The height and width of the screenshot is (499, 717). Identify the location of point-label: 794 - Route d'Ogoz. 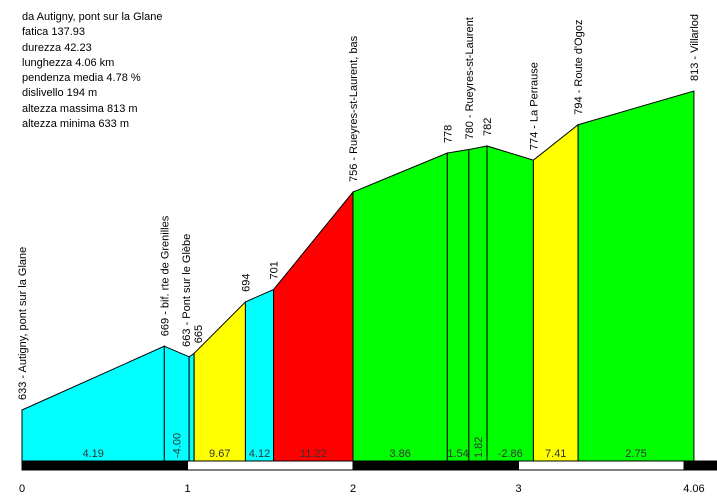
(579, 67).